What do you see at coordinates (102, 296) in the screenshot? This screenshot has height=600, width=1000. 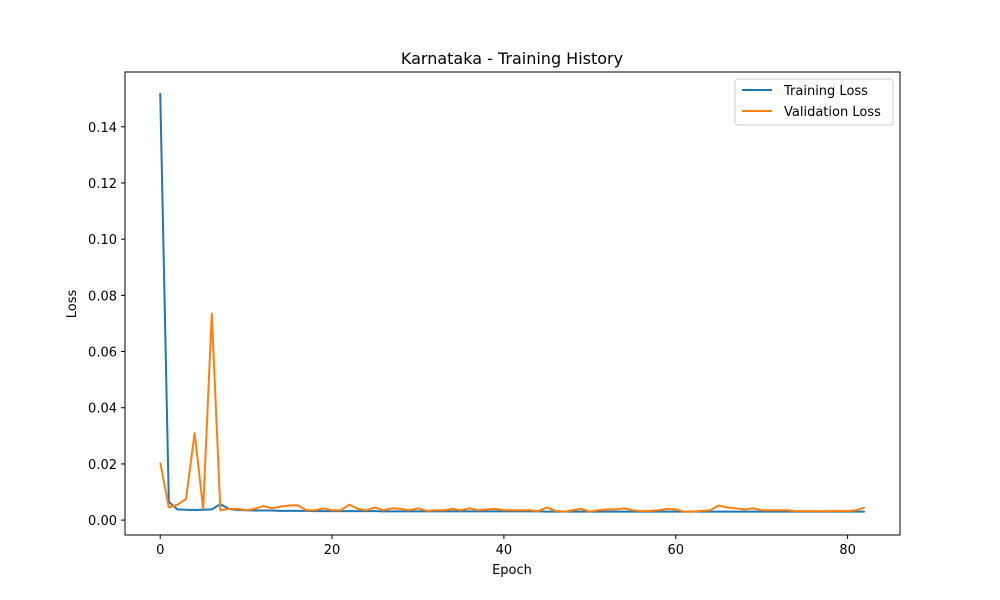 I see `y-tick-label: 0.08` at bounding box center [102, 296].